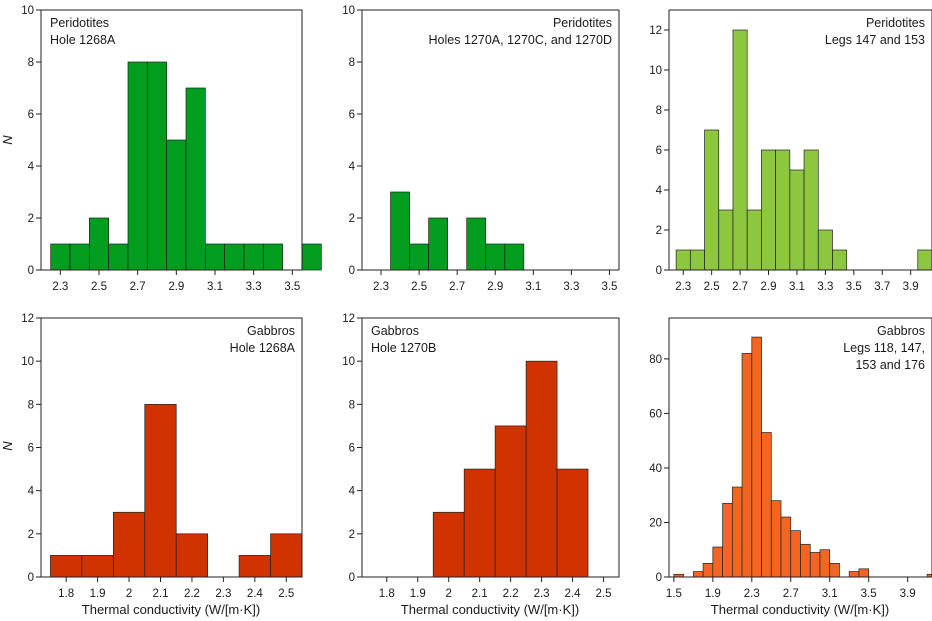  Describe the element at coordinates (403, 348) in the screenshot. I see `panel-annotation: Hole 1270B` at that location.